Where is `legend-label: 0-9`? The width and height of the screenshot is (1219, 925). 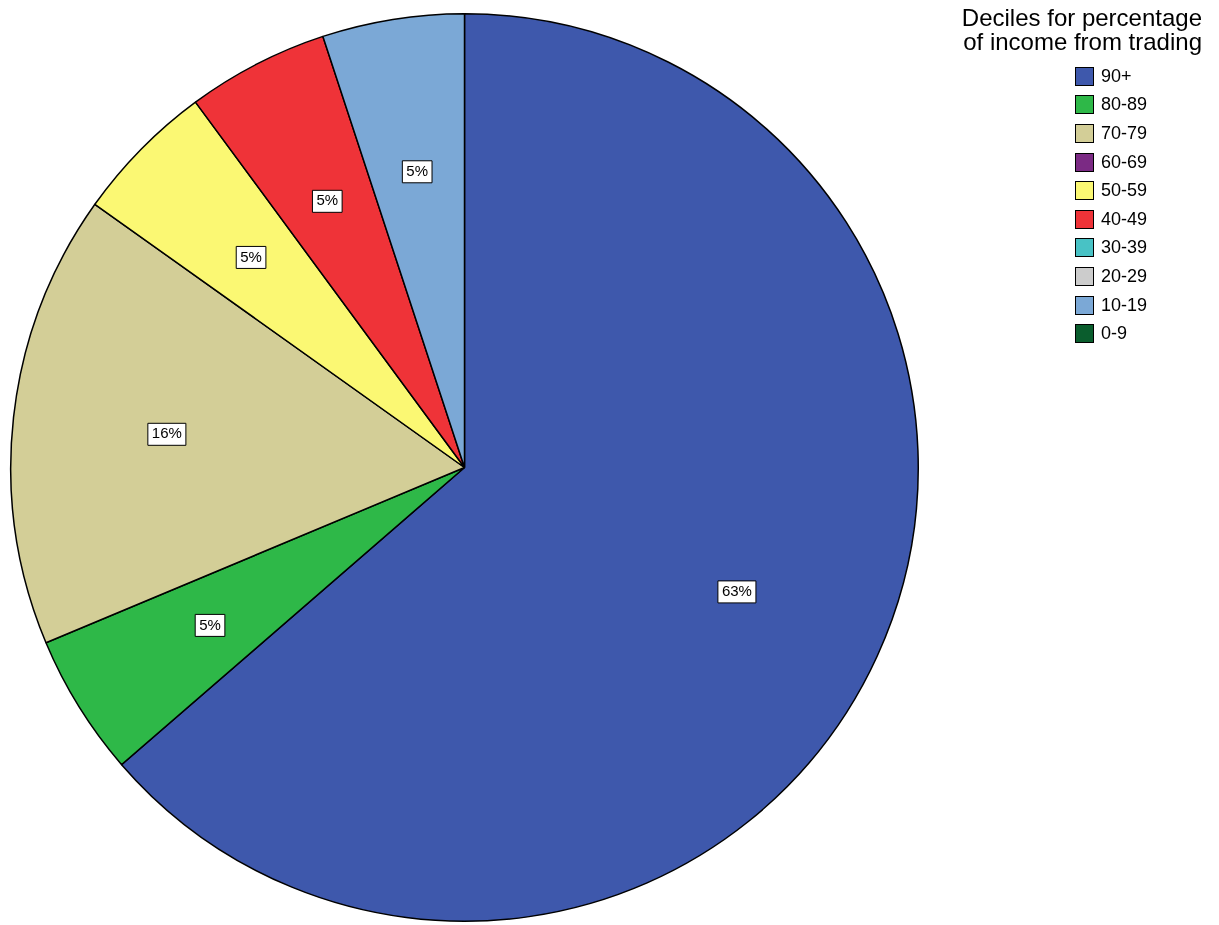 legend-label: 0-9 is located at coordinates (1113, 334).